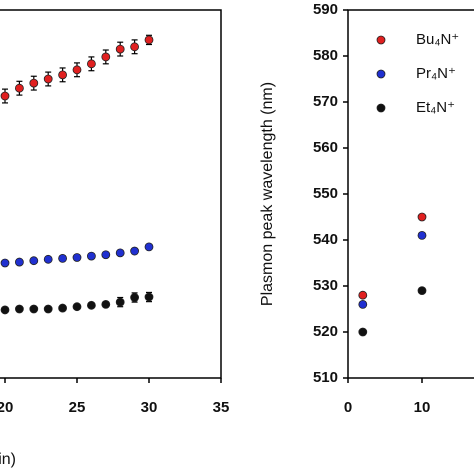 The image size is (474, 474). I want to click on legend-label: Pr₄N⁺, so click(436, 73).